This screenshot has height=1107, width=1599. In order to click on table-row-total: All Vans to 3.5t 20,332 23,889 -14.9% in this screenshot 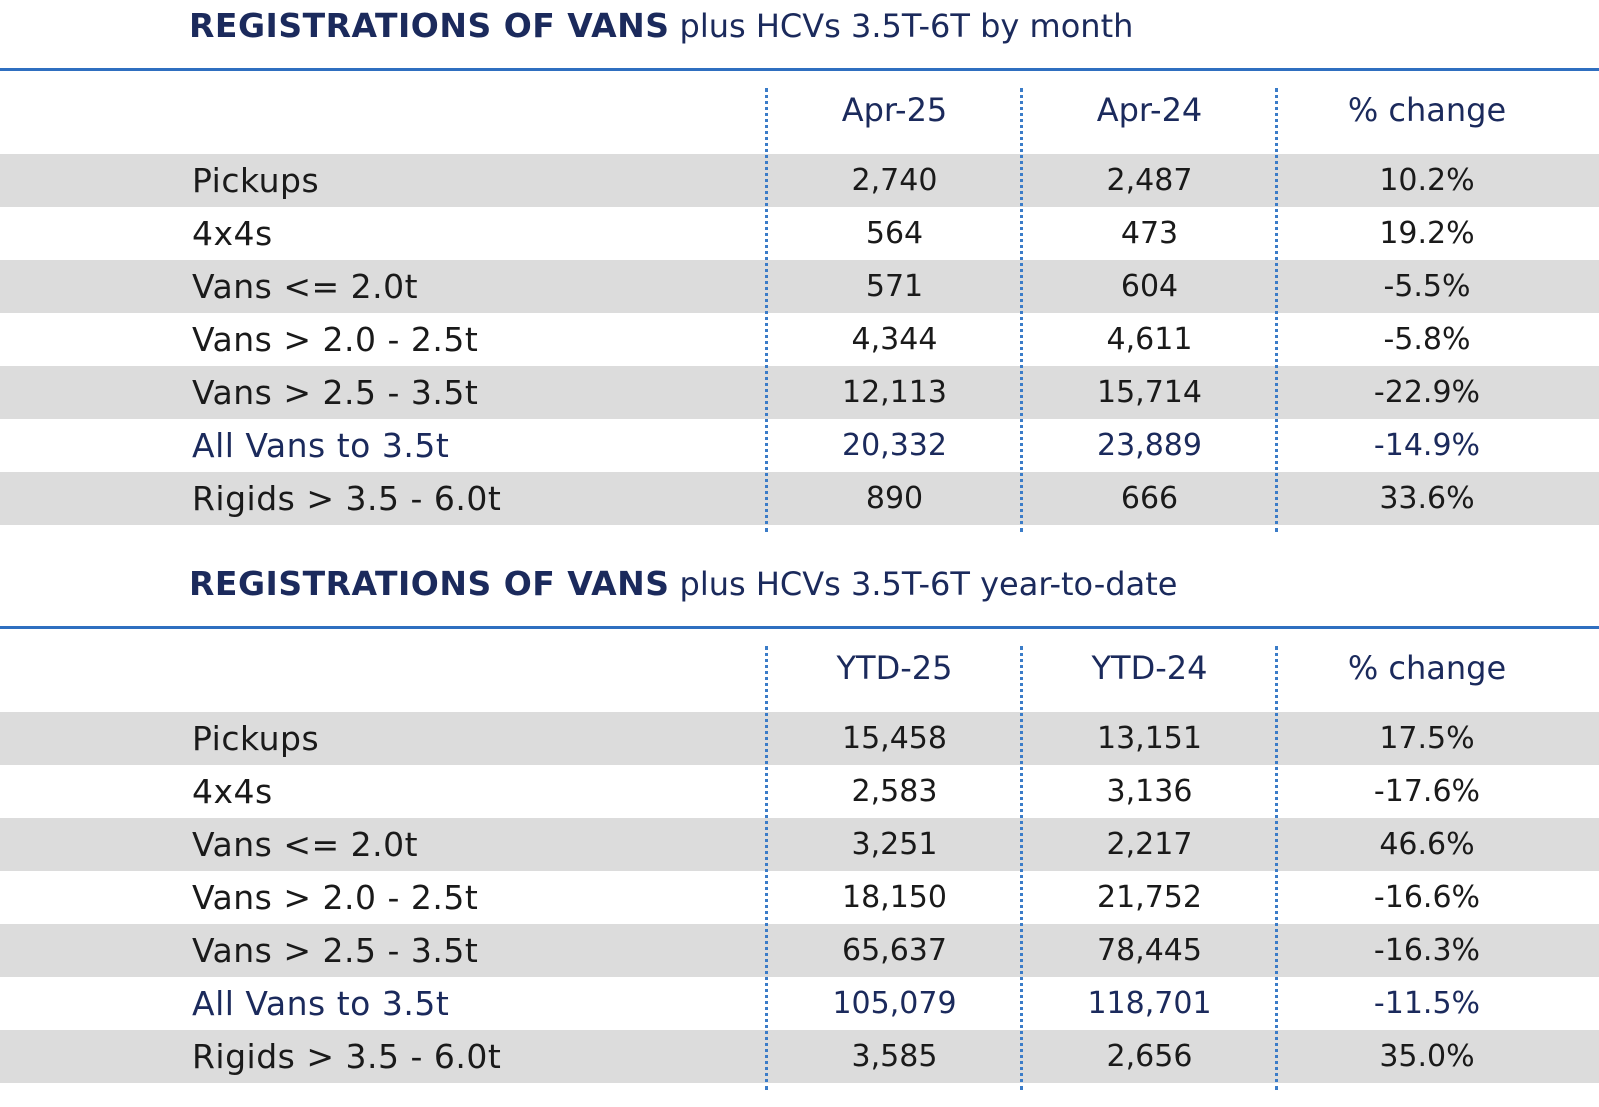, I will do `click(799, 445)`.